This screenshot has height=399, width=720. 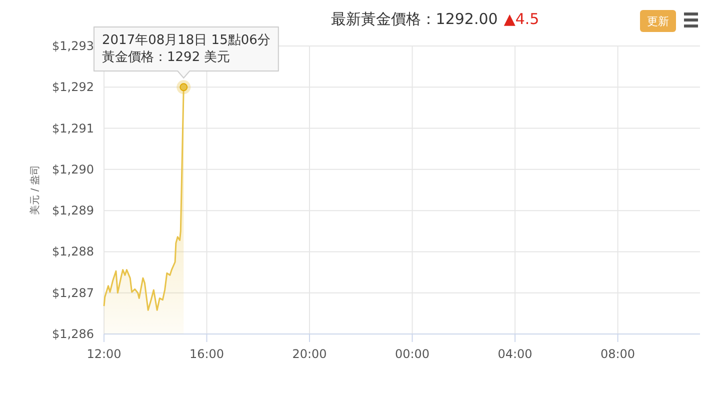 I want to click on y-tick-label: $1,292, so click(x=73, y=87).